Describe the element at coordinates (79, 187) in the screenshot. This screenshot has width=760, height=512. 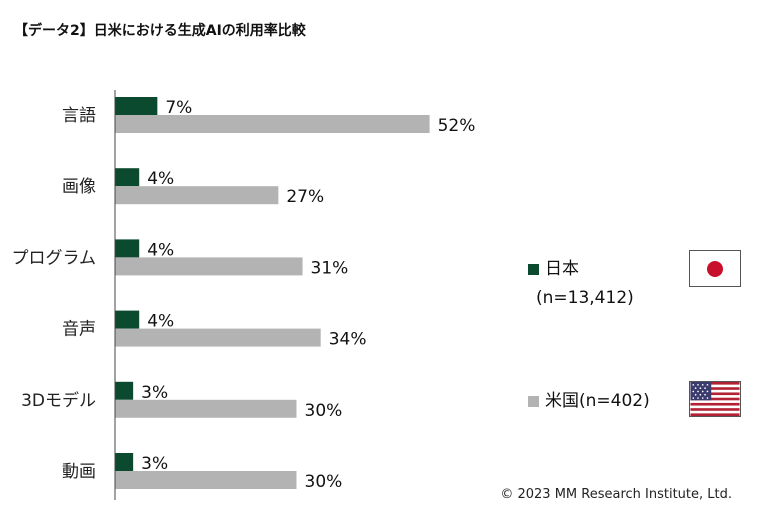
I see `category-label: 画像` at that location.